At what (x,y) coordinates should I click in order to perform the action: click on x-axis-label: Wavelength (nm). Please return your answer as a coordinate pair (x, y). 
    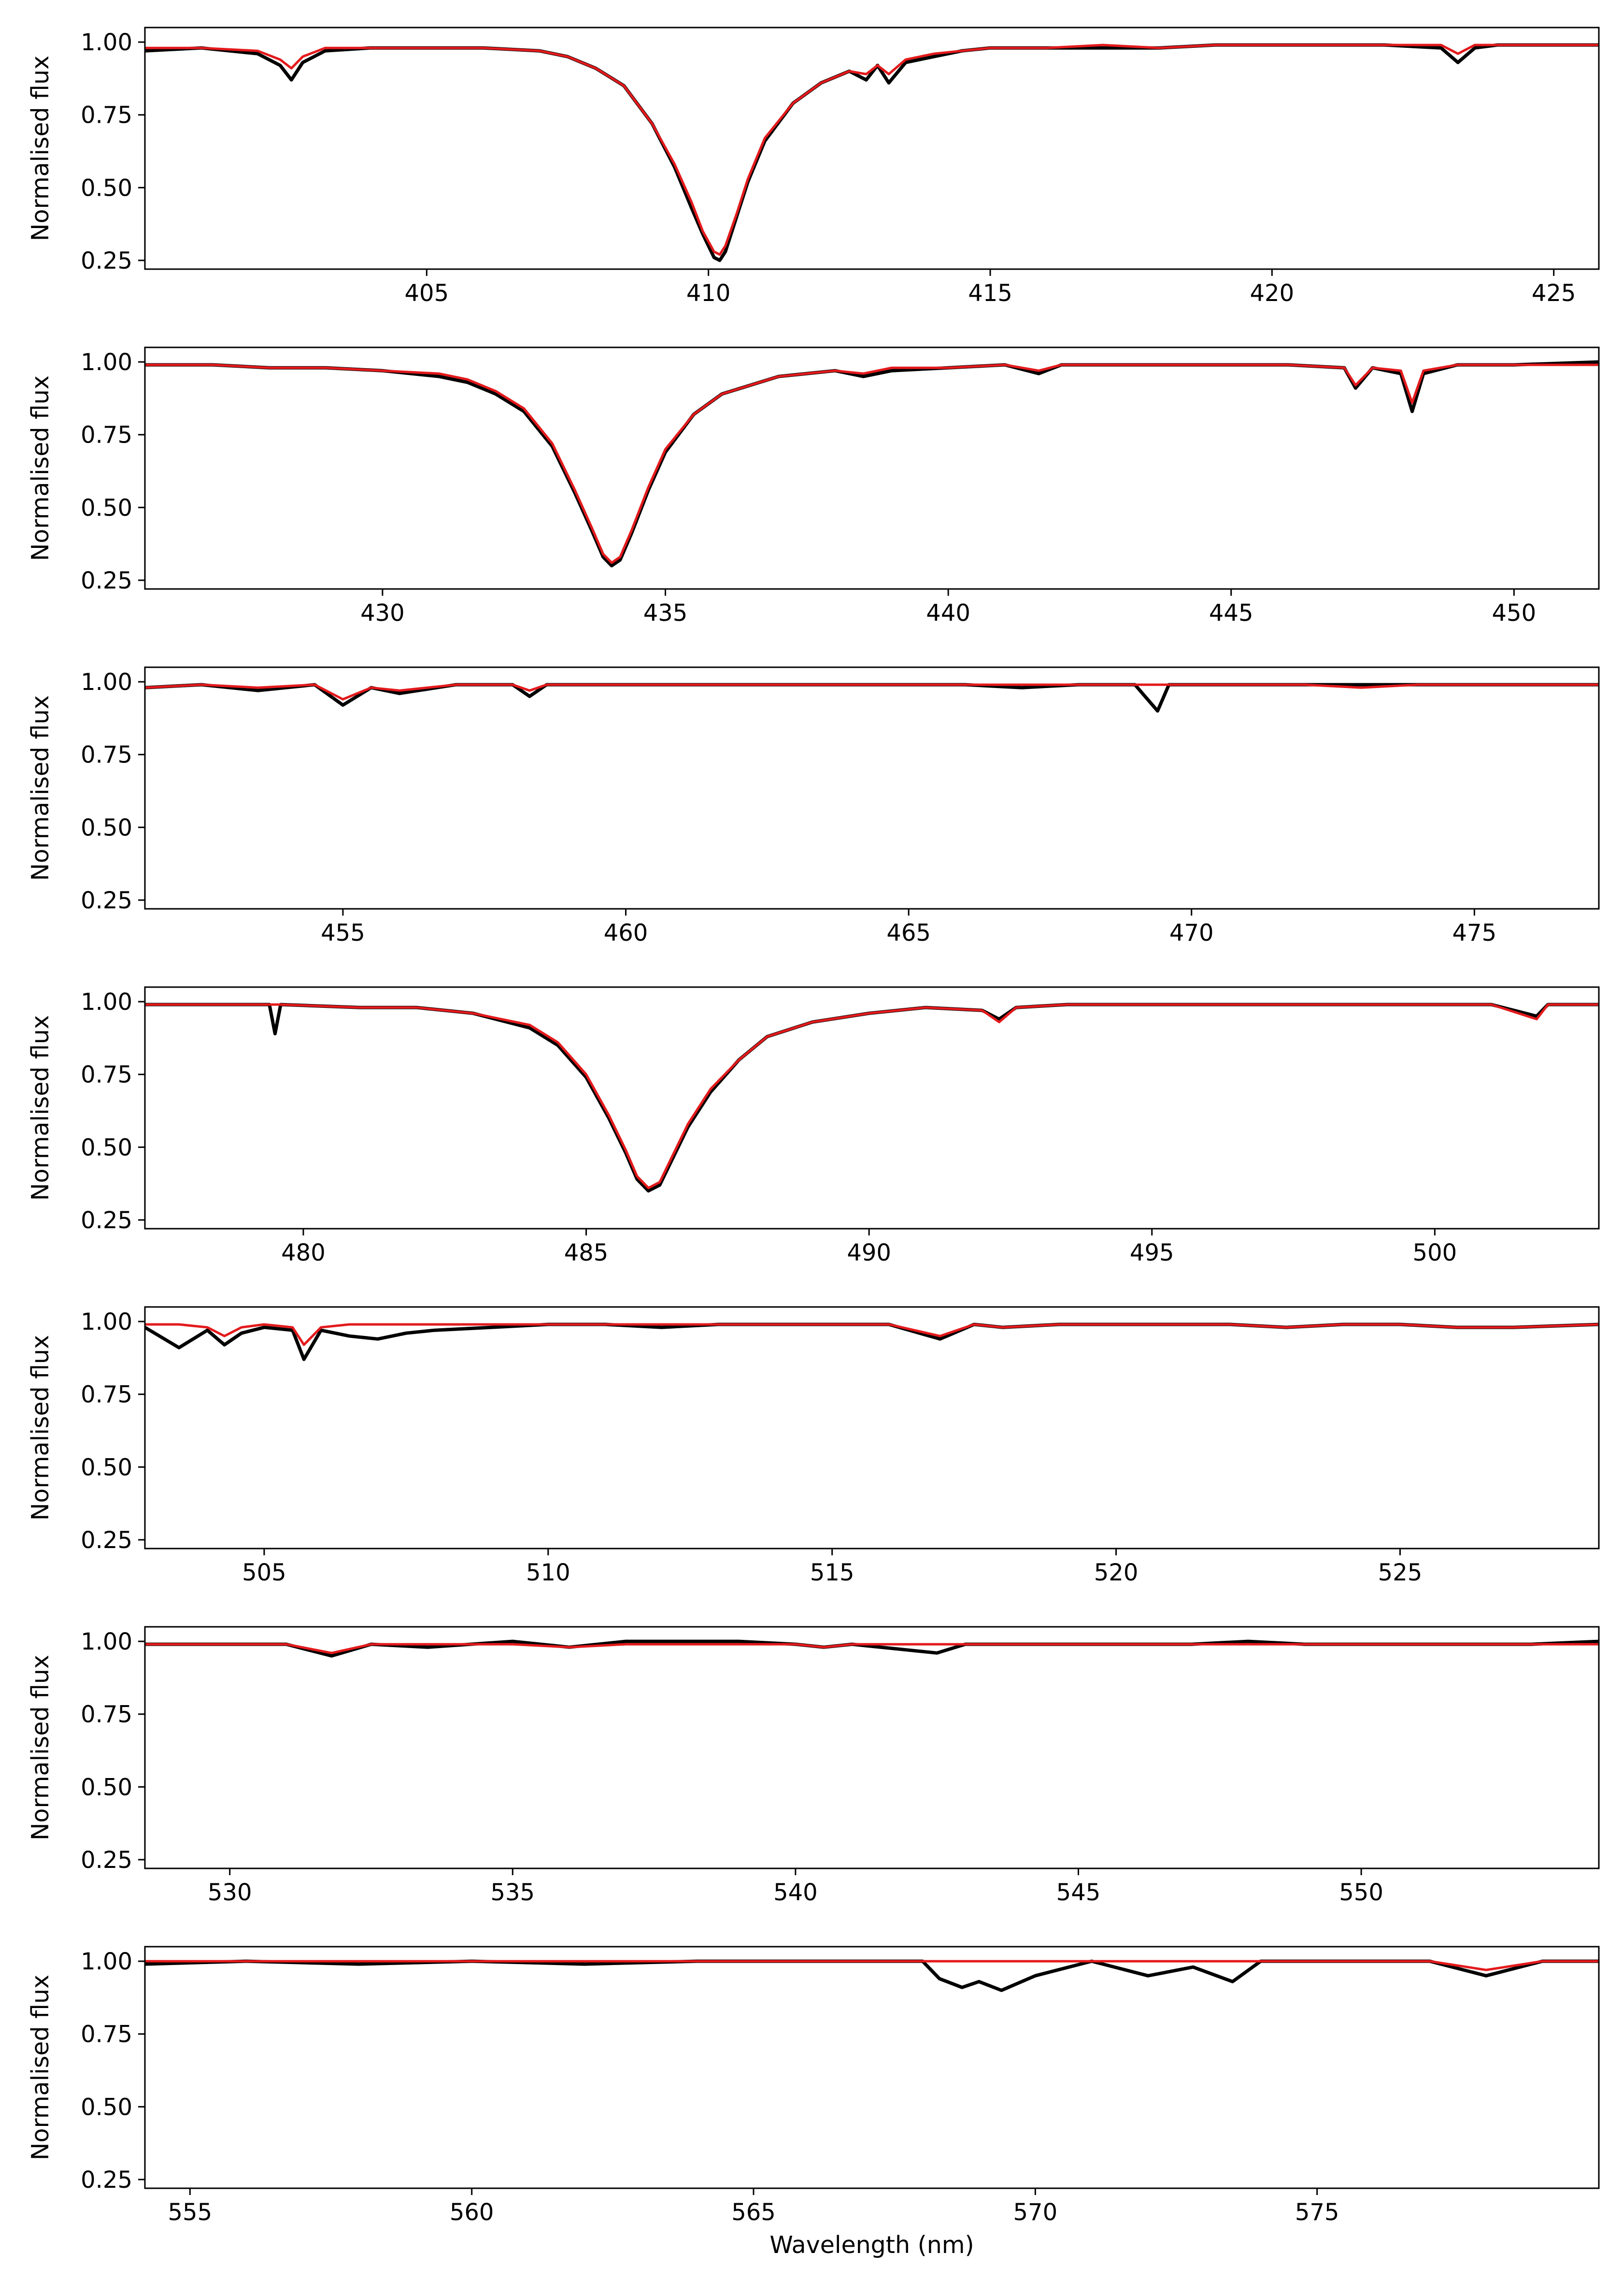
    Looking at the image, I should click on (871, 2245).